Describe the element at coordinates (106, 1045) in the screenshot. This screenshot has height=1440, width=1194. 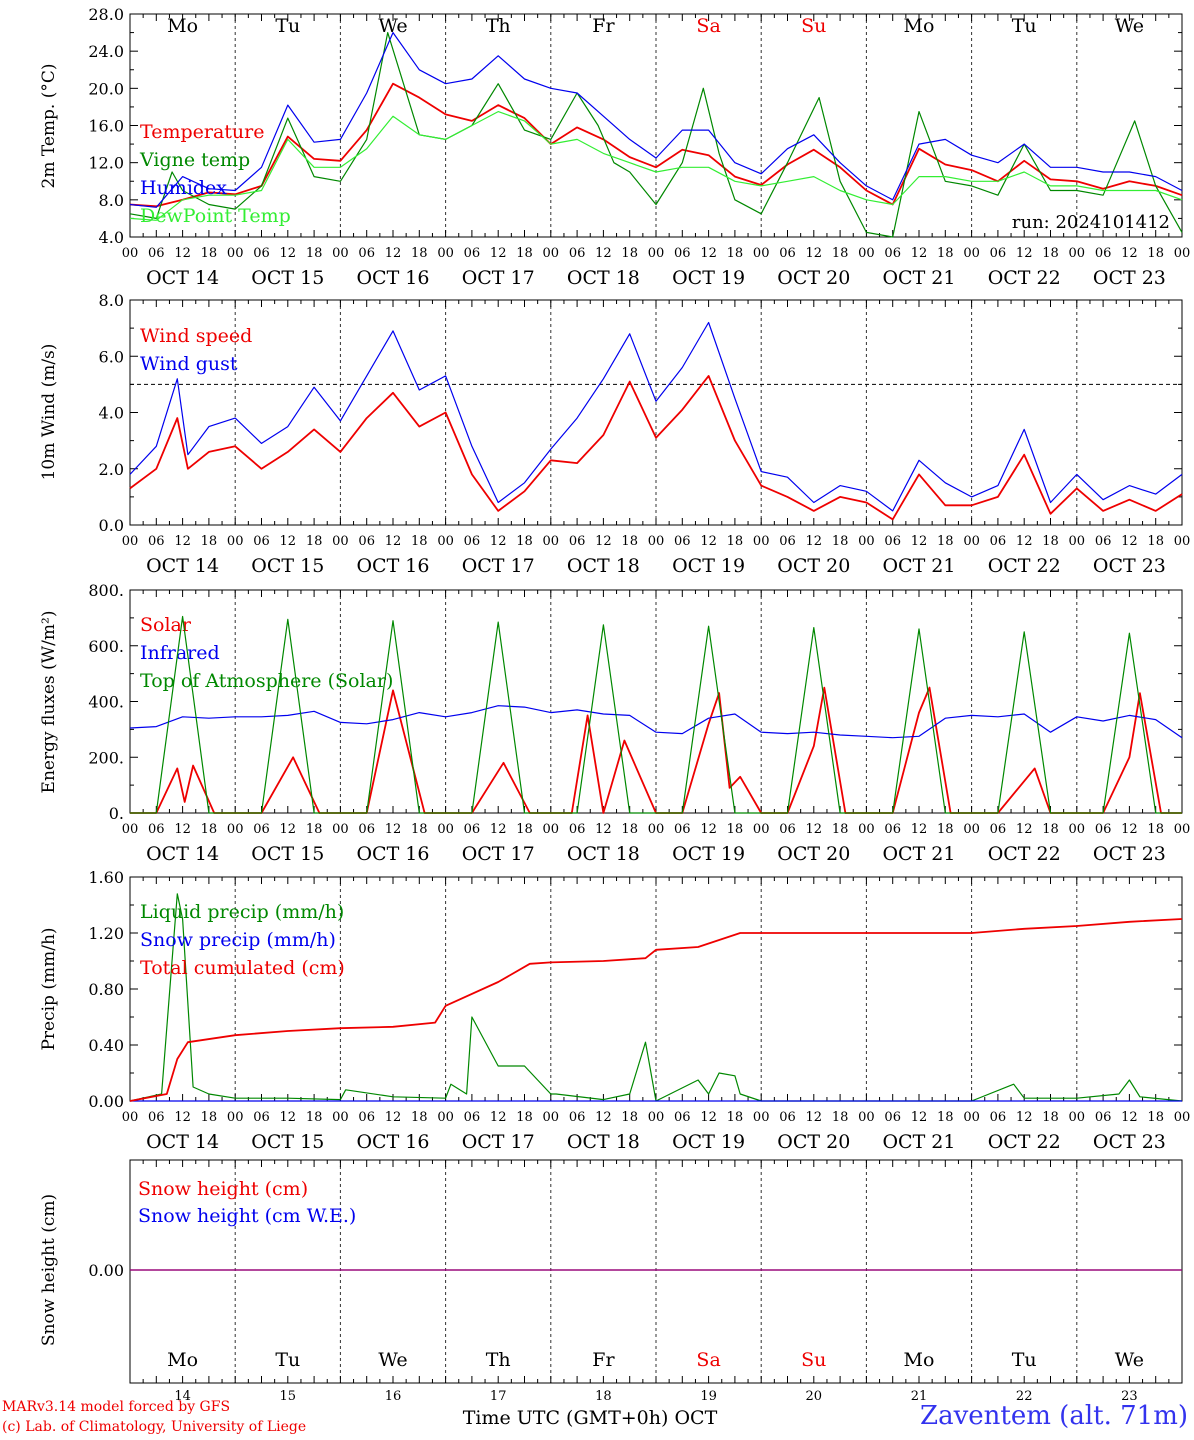
I see `y-tick-label: 0.40` at that location.